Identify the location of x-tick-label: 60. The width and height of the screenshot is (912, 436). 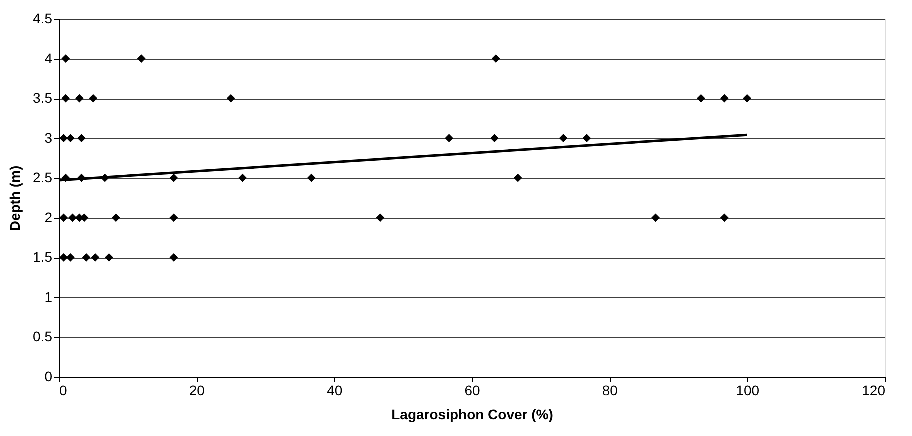
(472, 390).